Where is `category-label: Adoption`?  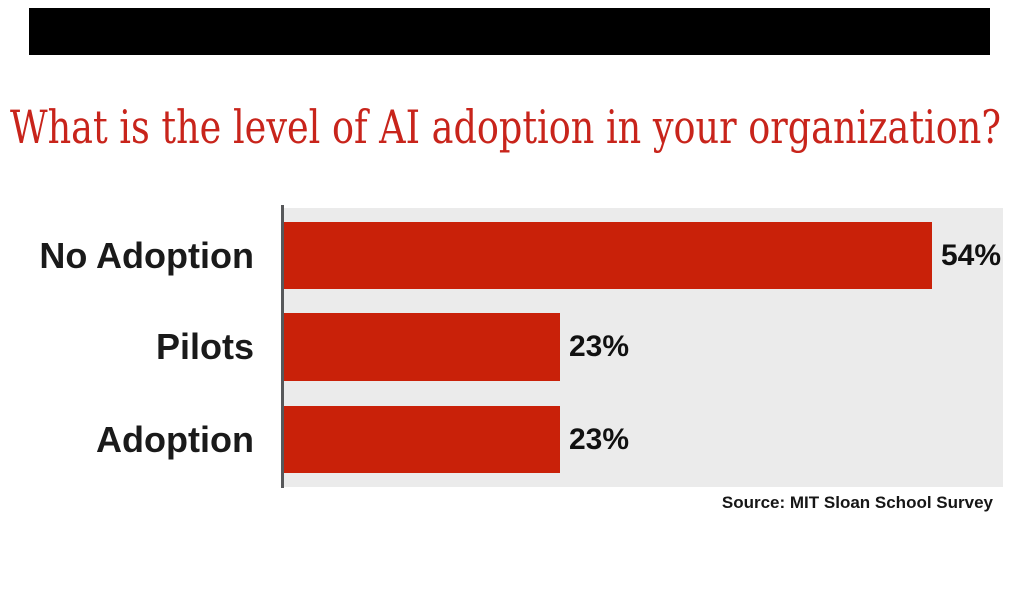 category-label: Adoption is located at coordinates (175, 439).